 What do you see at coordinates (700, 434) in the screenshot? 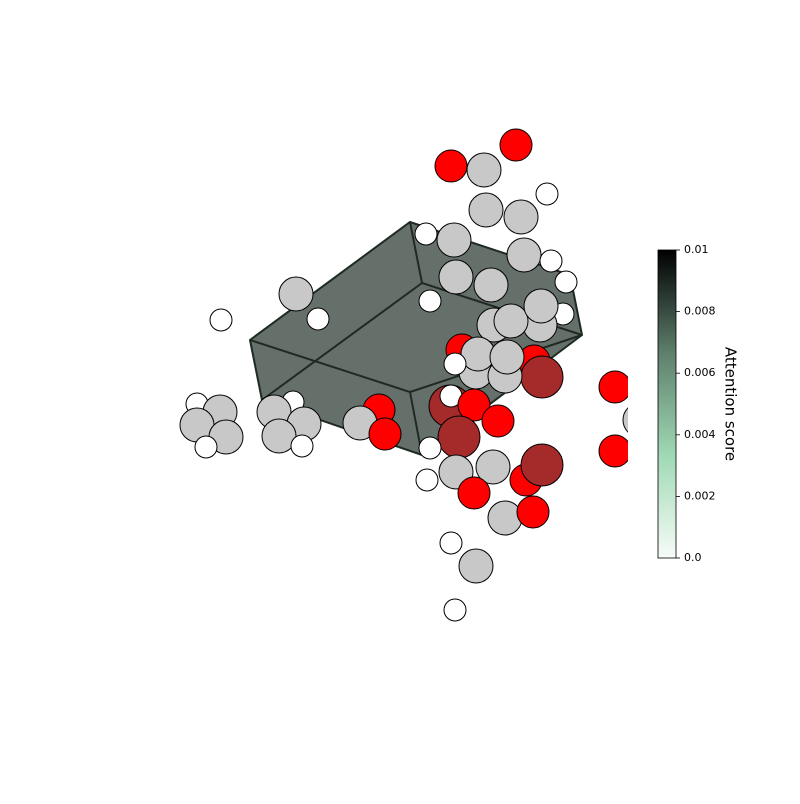
I see `colorbar-tick-label: 0.004` at bounding box center [700, 434].